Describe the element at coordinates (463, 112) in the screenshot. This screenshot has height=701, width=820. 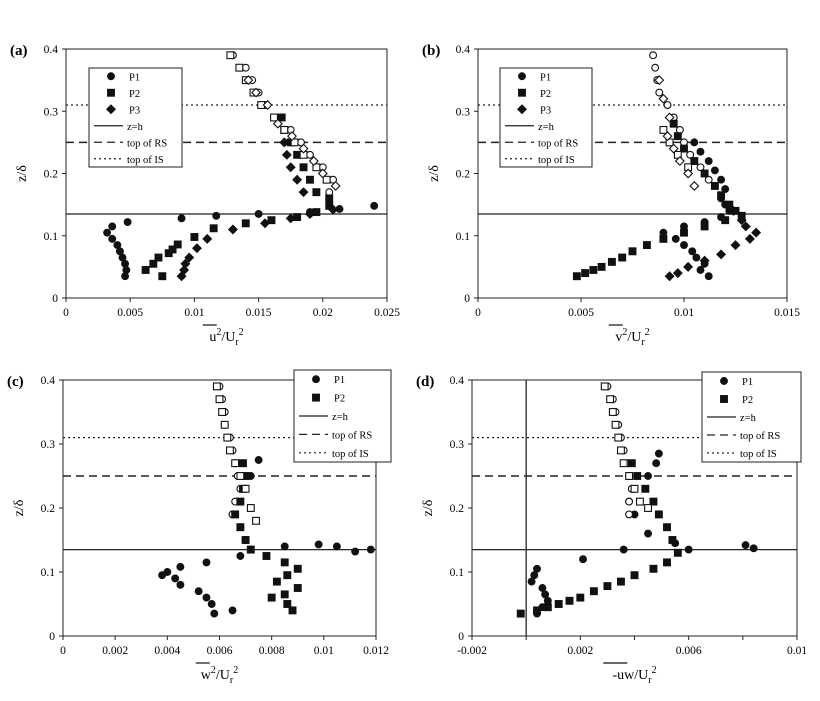
I see `y-tick-label: 0.3` at that location.